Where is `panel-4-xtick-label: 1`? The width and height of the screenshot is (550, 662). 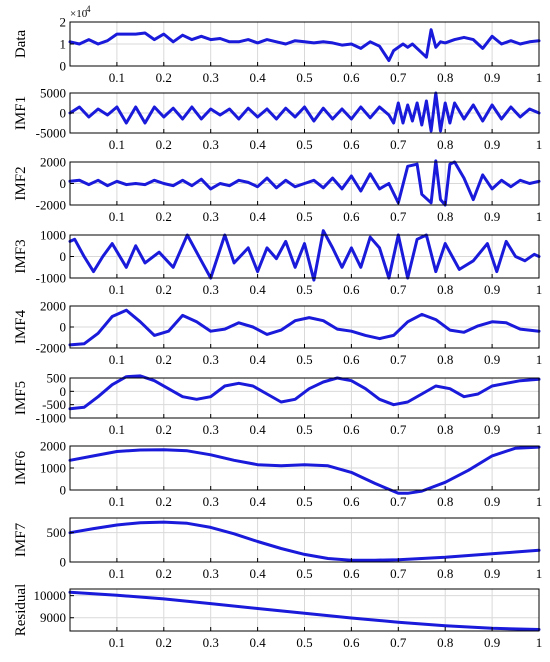 panel-4-xtick-label: 1 is located at coordinates (539, 289).